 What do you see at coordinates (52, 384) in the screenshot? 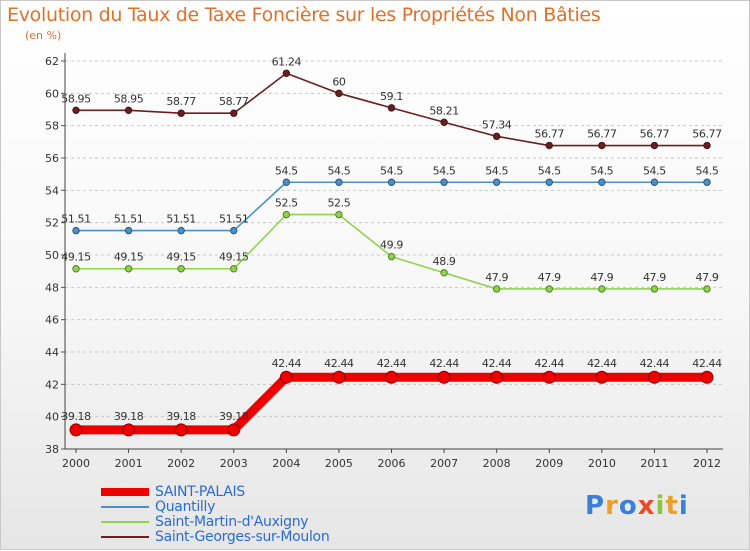
I see `y-tick-label: 42` at bounding box center [52, 384].